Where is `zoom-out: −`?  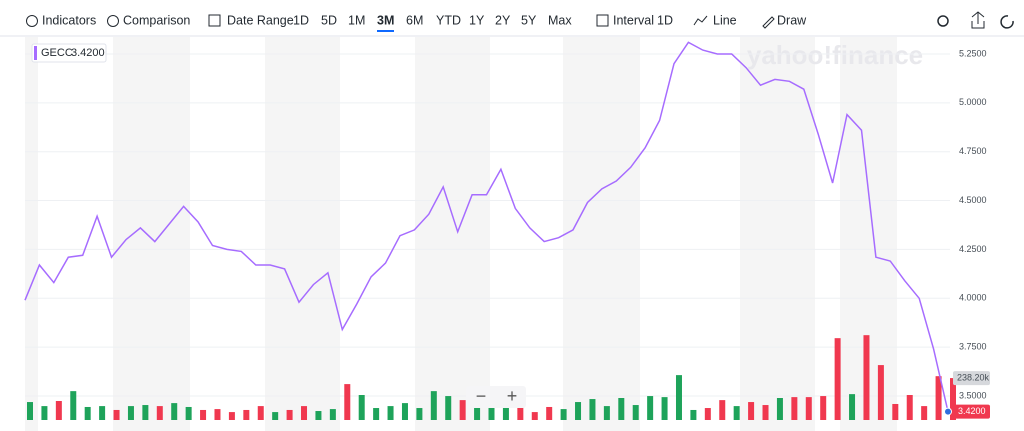
zoom-out: − is located at coordinates (481, 396).